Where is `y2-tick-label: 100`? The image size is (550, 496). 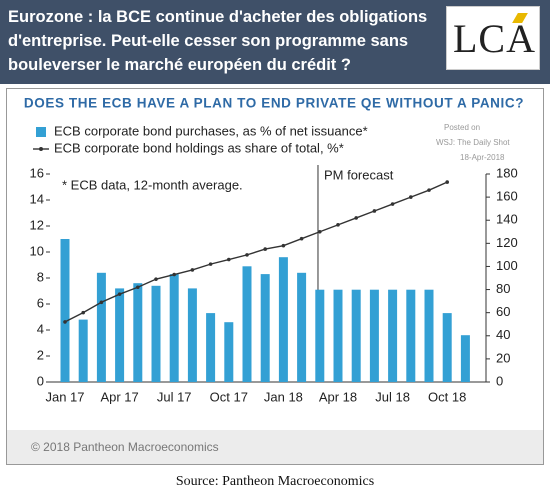 y2-tick-label: 100 is located at coordinates (507, 265).